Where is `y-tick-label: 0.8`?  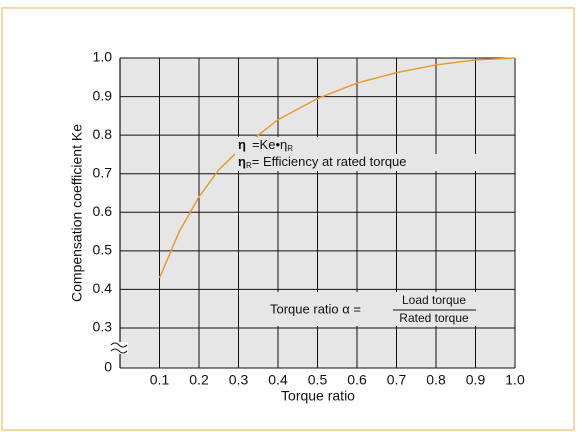 y-tick-label: 0.8 is located at coordinates (103, 134).